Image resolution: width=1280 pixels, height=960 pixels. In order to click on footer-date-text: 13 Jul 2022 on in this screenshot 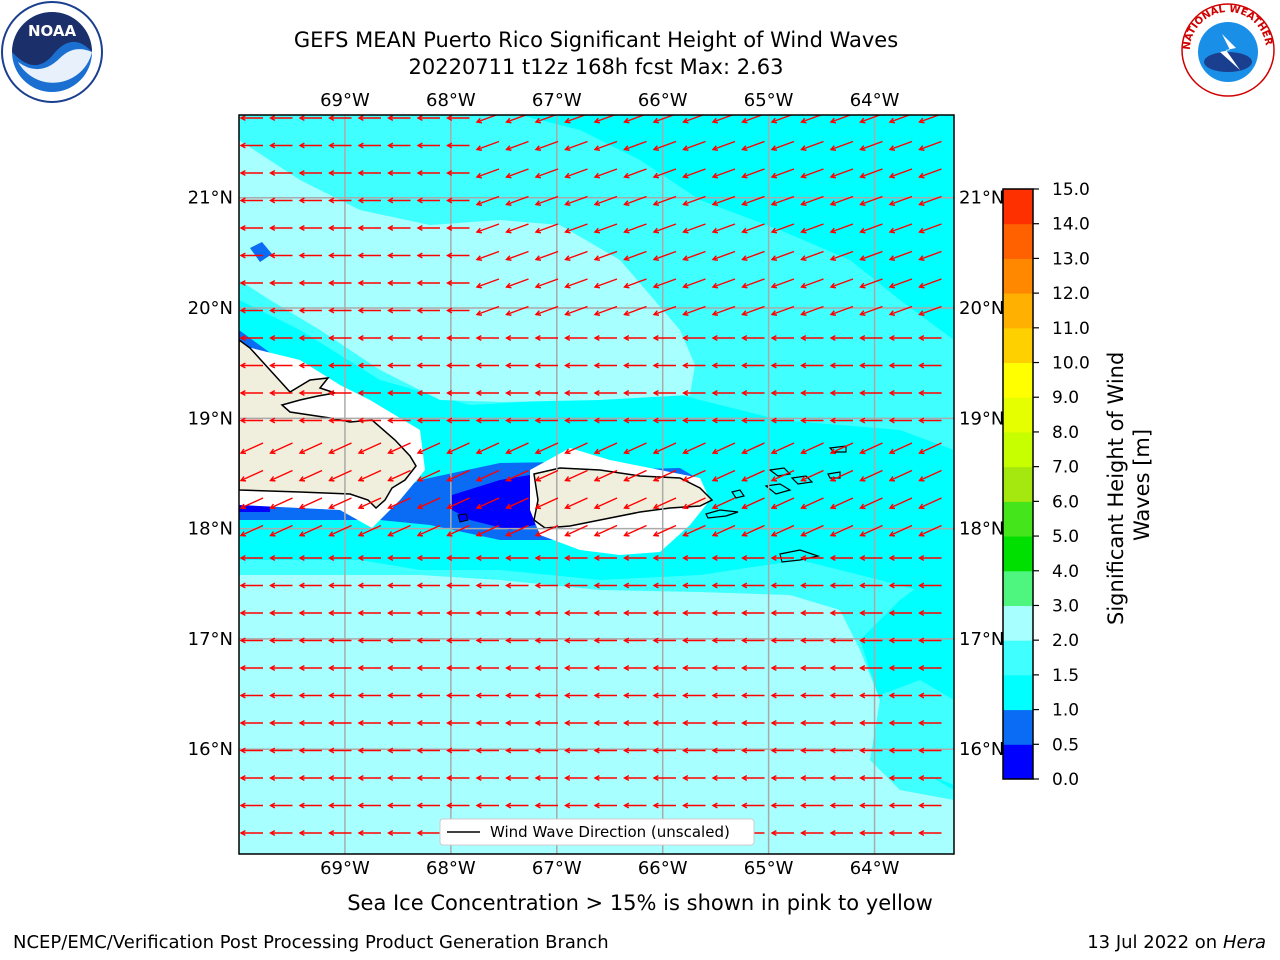, I will do `click(1155, 942)`.